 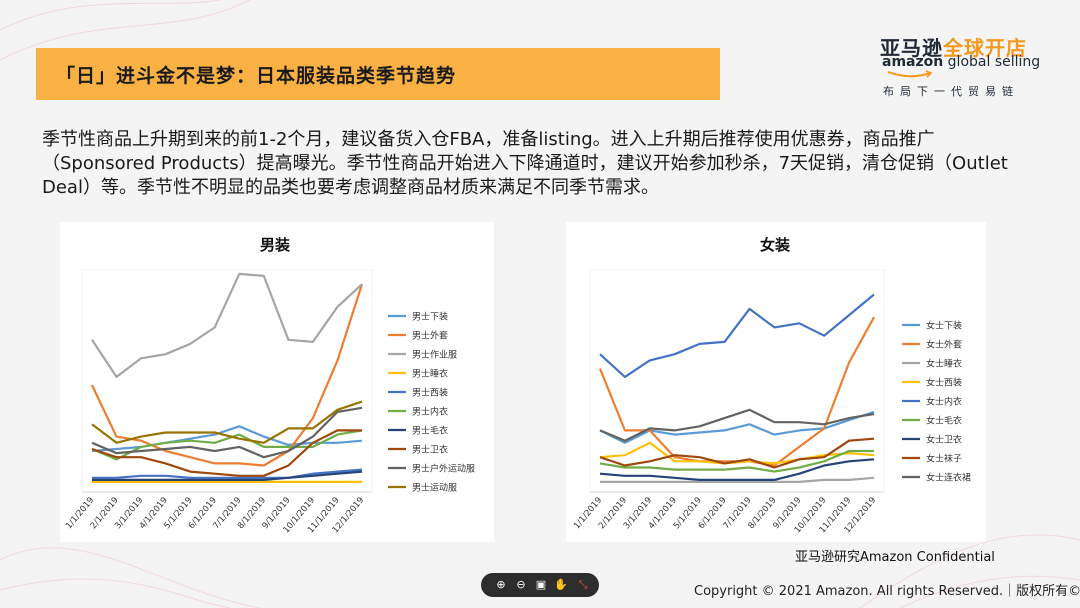 I want to click on logo-cn-part2: 全球开店, so click(x=985, y=48).